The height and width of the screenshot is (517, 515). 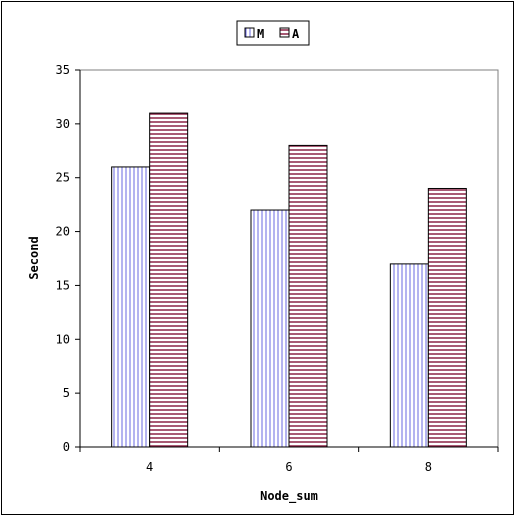 I want to click on y-tick-label: 0, so click(x=66, y=447).